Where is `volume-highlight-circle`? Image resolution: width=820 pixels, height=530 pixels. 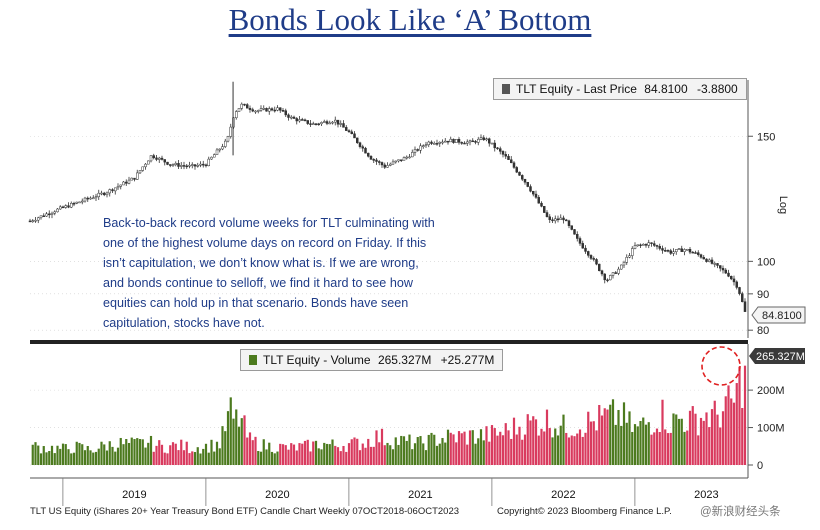
volume-highlight-circle is located at coordinates (721, 366).